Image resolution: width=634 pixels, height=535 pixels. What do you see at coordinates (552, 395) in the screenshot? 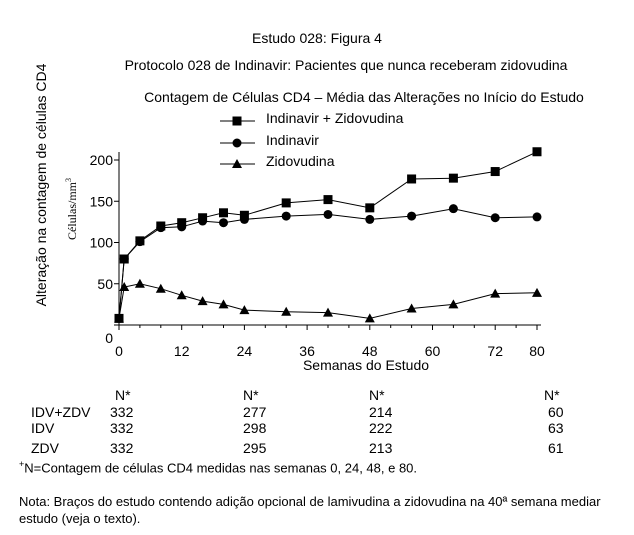
I see `n-header-week80: N*` at bounding box center [552, 395].